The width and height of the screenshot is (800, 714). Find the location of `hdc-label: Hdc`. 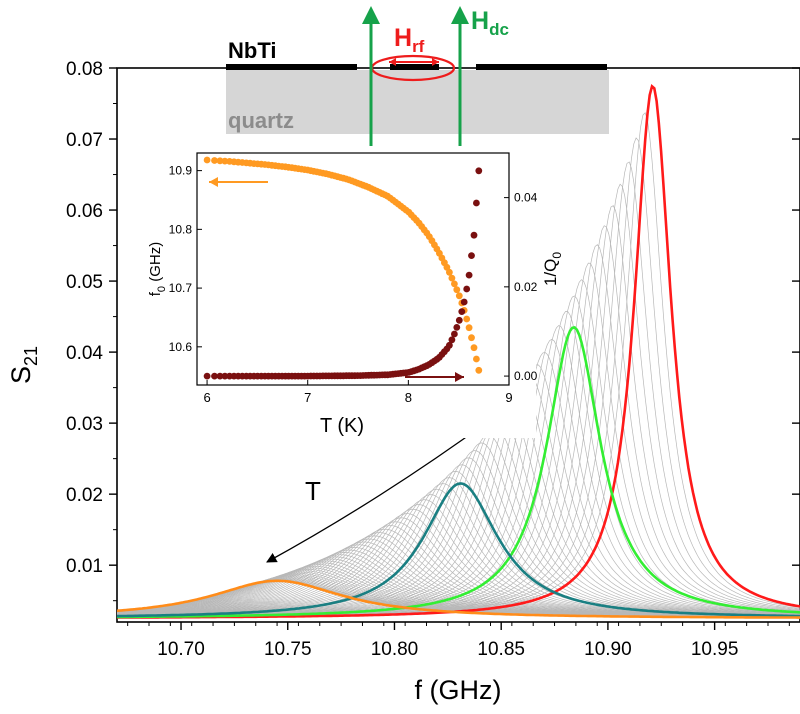

hdc-label: Hdc is located at coordinates (490, 23).